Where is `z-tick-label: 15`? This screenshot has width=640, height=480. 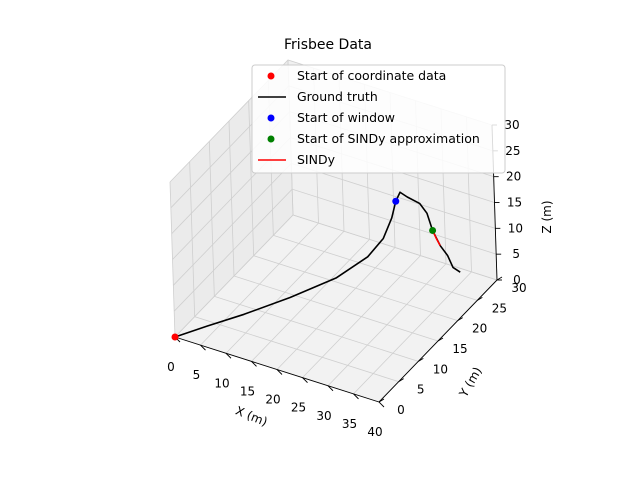
z-tick-label: 15 is located at coordinates (514, 203).